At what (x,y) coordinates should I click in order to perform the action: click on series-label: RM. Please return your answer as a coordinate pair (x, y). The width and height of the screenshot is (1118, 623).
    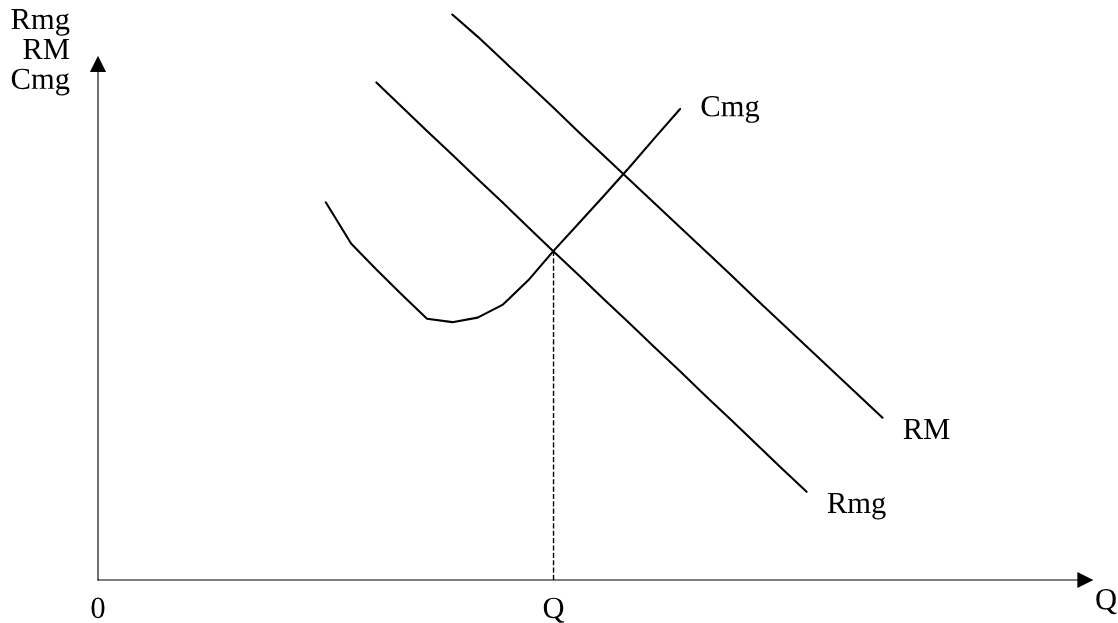
    Looking at the image, I should click on (926, 428).